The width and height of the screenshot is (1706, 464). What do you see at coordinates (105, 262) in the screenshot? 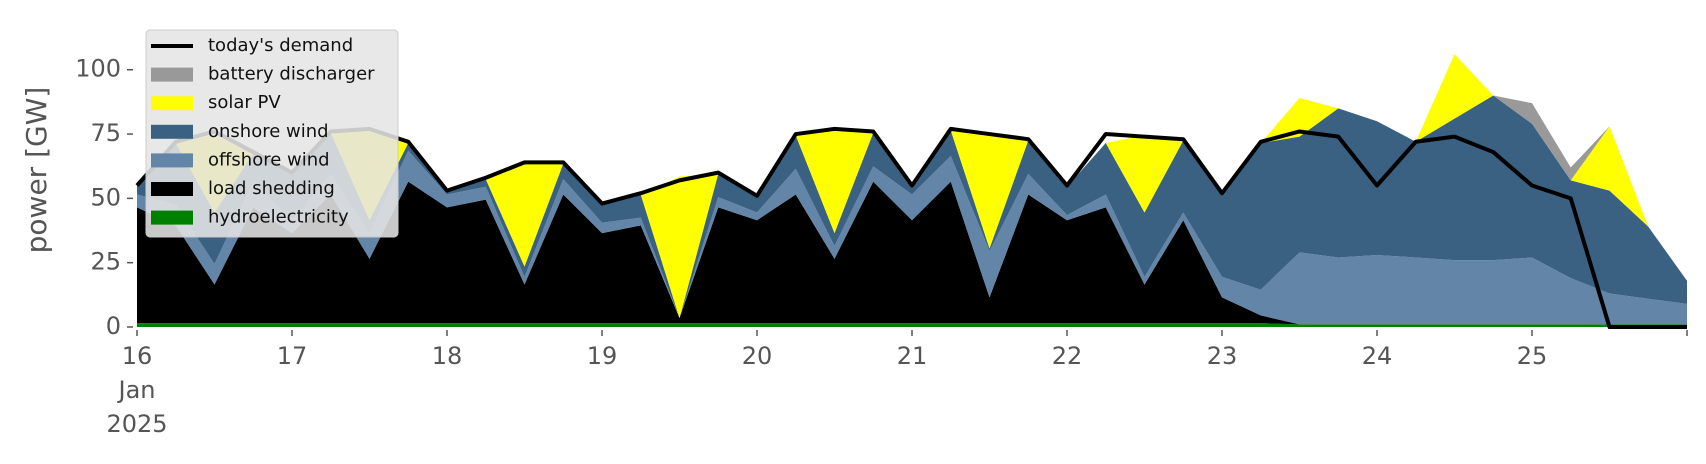
I see `y-tick-label: 25` at bounding box center [105, 262].